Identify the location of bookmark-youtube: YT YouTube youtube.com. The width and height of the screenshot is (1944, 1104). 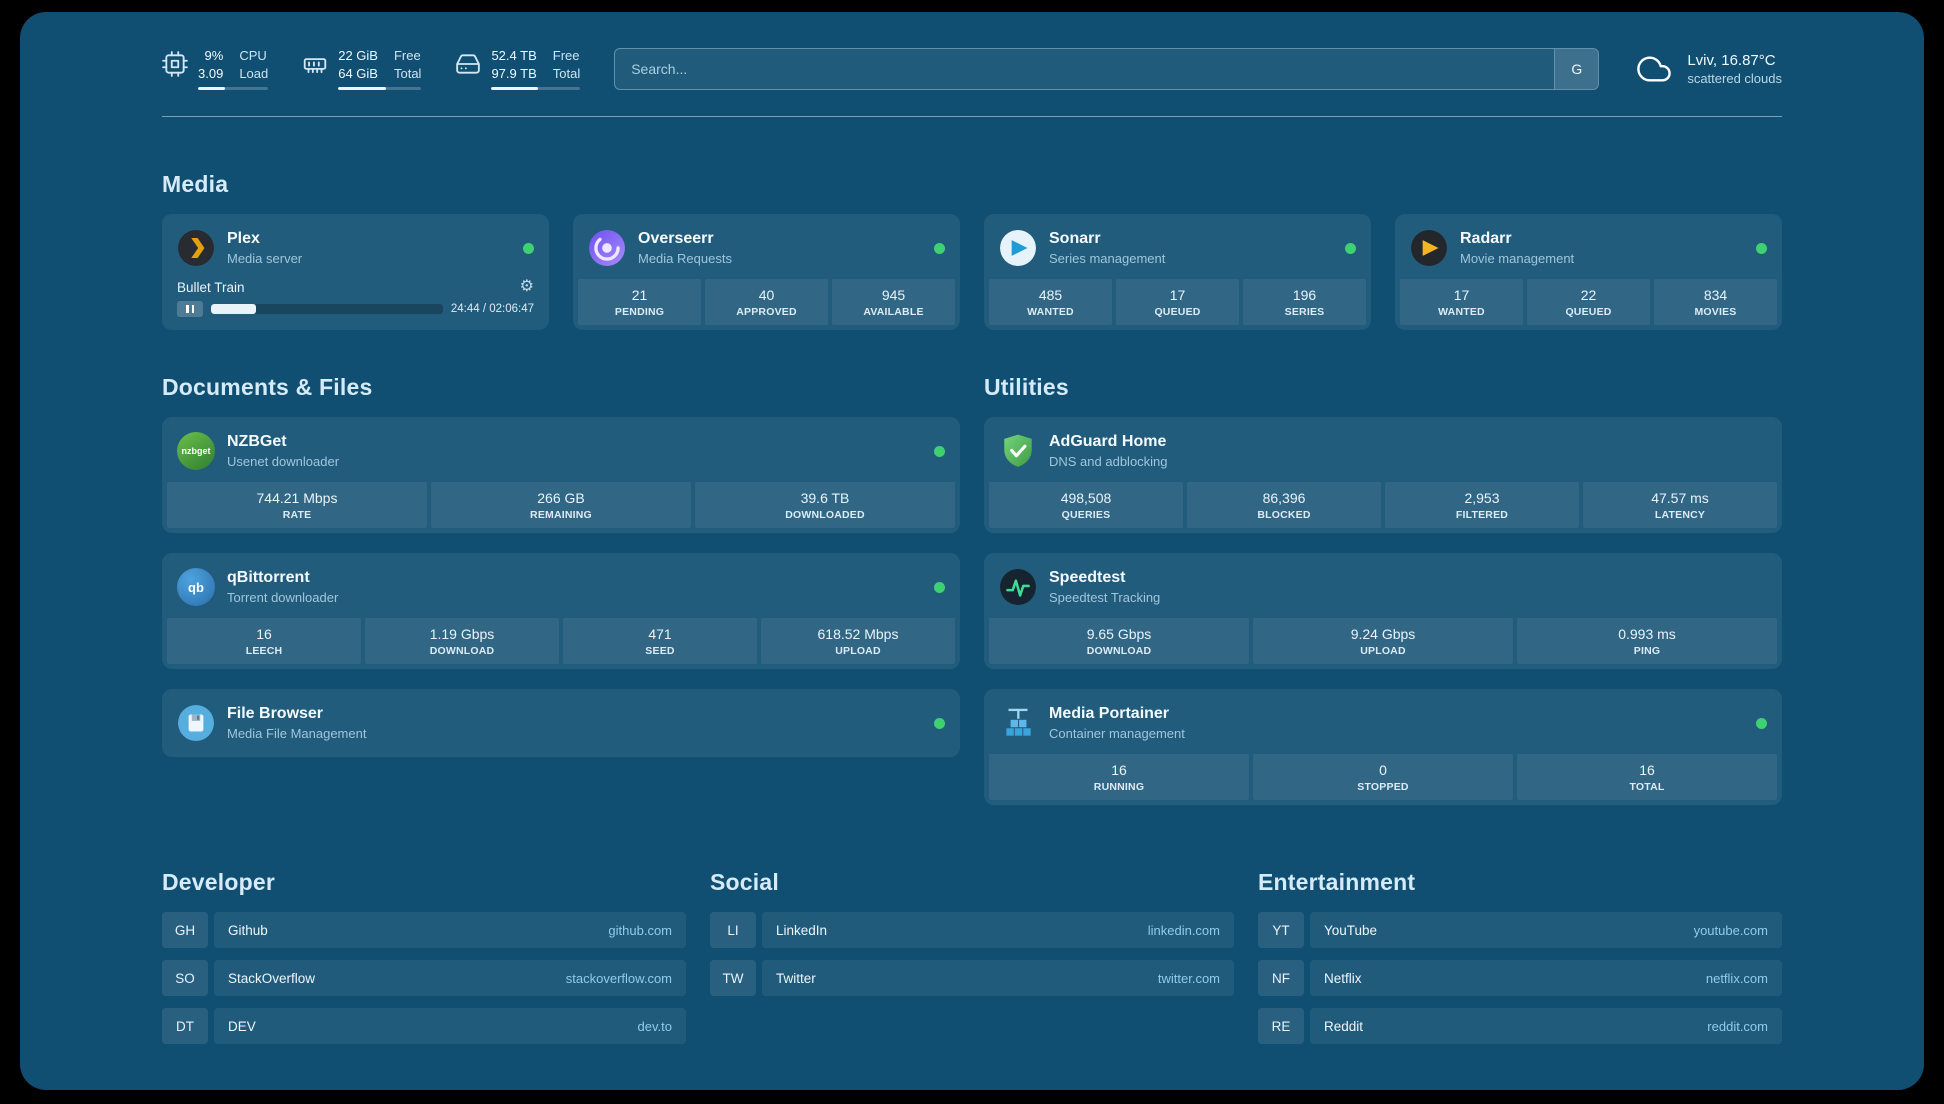
(1520, 930).